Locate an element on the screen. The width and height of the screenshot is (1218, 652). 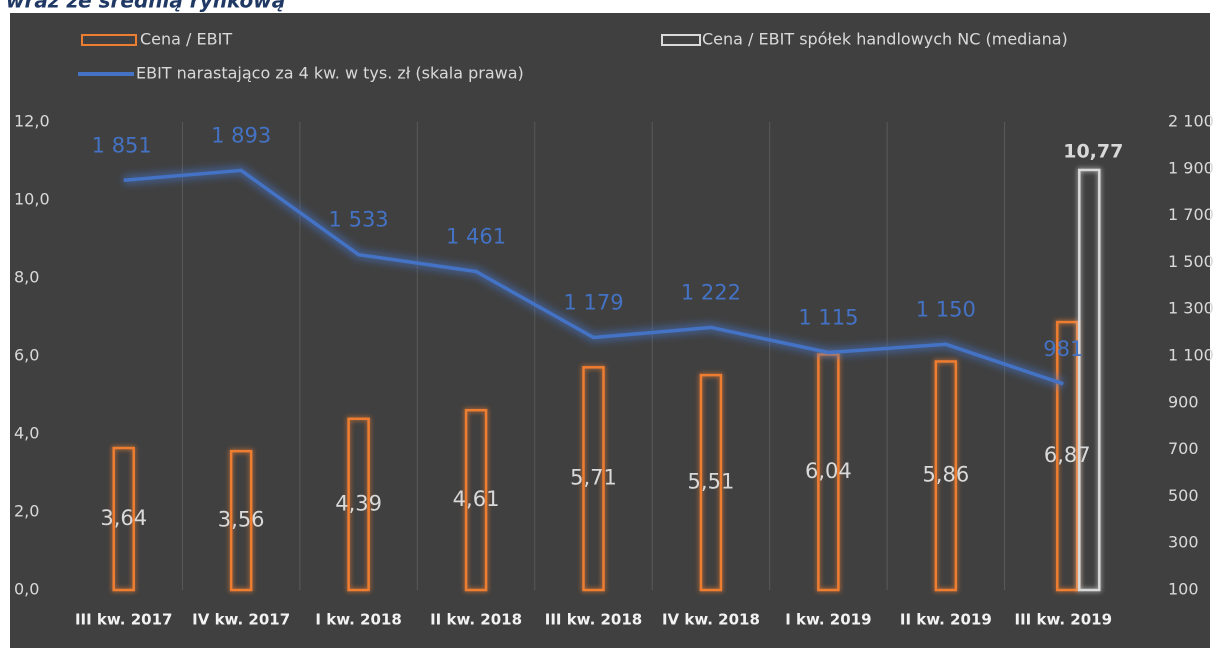
data-label: 1 851 is located at coordinates (122, 145).